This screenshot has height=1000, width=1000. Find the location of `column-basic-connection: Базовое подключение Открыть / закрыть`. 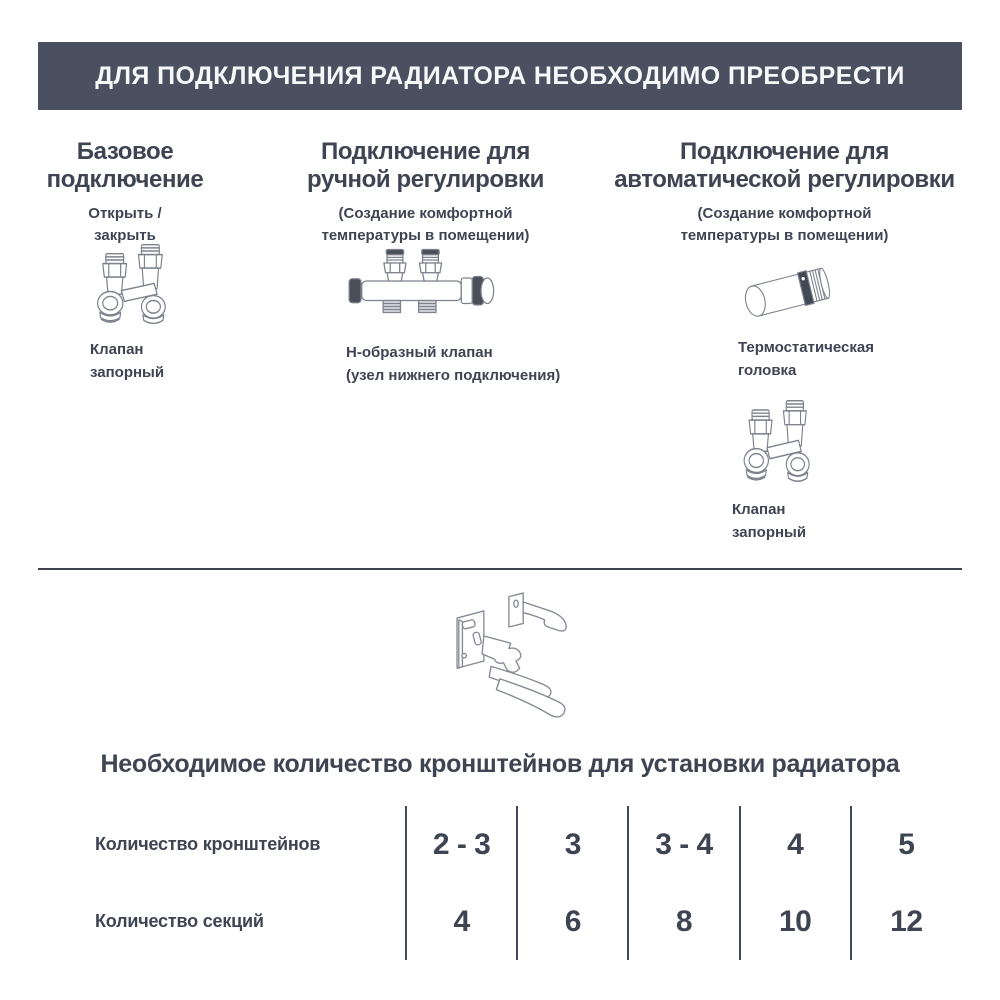

column-basic-connection: Базовое подключение Открыть / закрыть is located at coordinates (125, 259).